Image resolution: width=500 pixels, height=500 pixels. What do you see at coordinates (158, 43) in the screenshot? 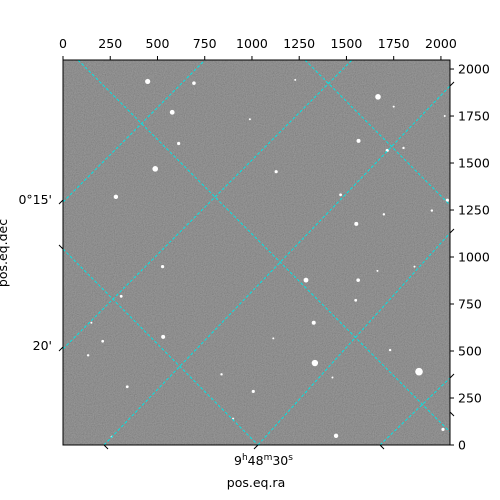
I see `x-pixel-tick-label: 500` at bounding box center [158, 43].